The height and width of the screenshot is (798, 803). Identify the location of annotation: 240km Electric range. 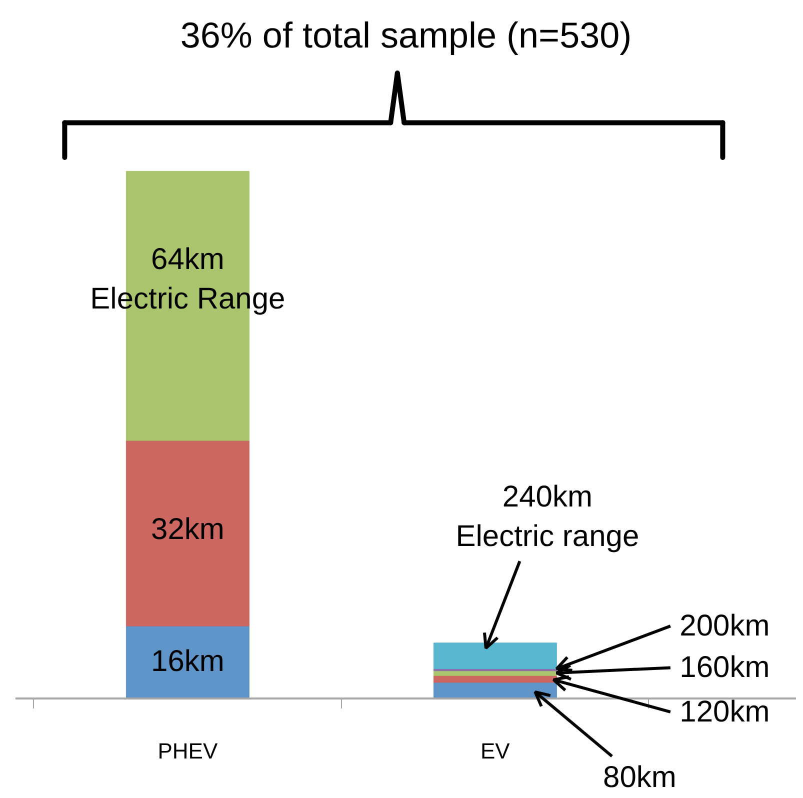
(548, 517).